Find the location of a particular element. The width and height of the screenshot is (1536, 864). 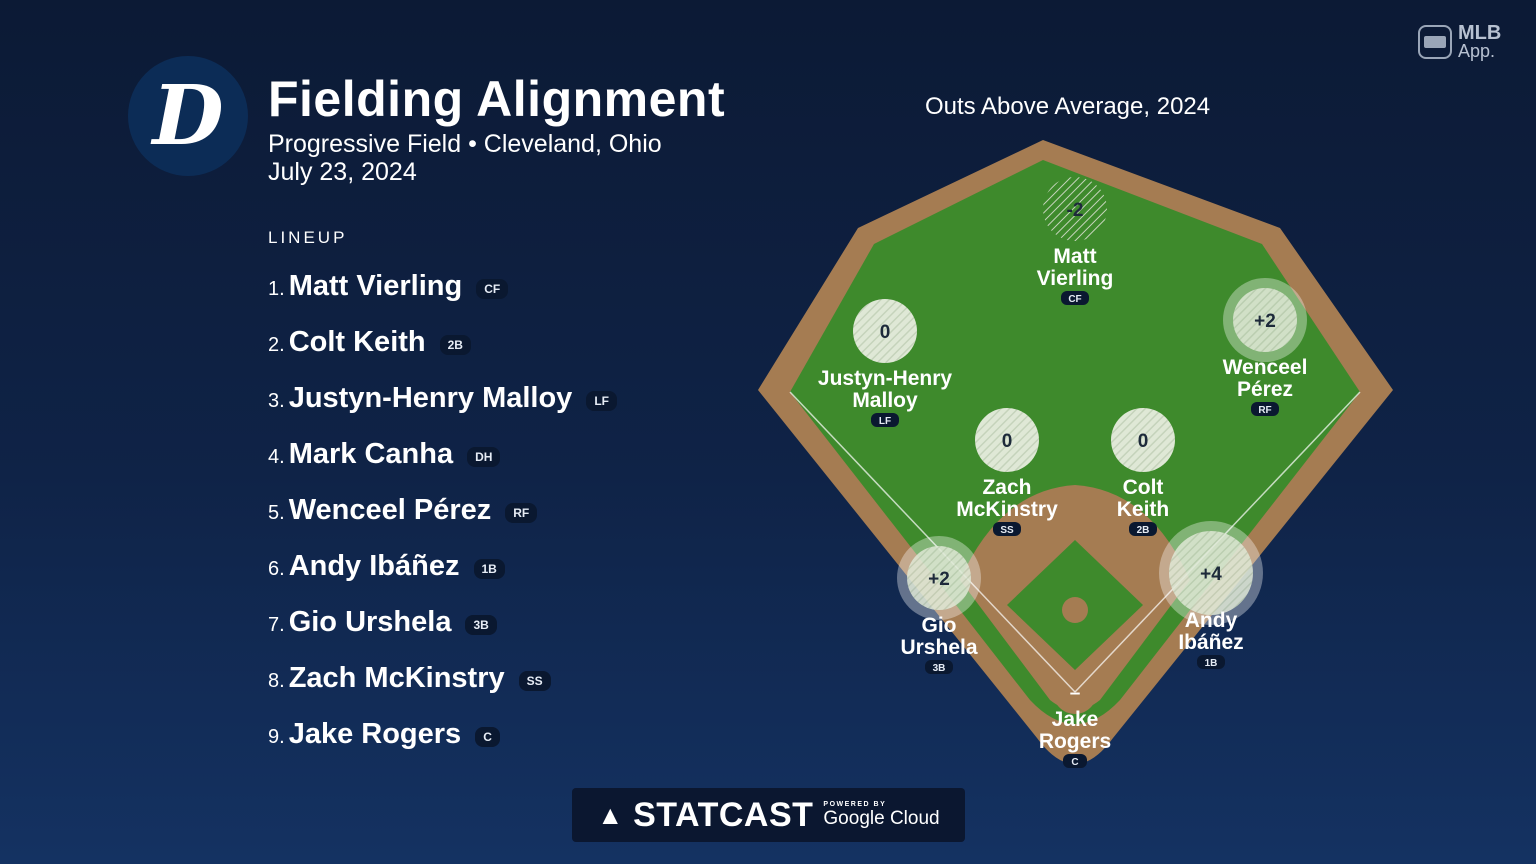

fielder-first-name: Colt is located at coordinates (1143, 487).